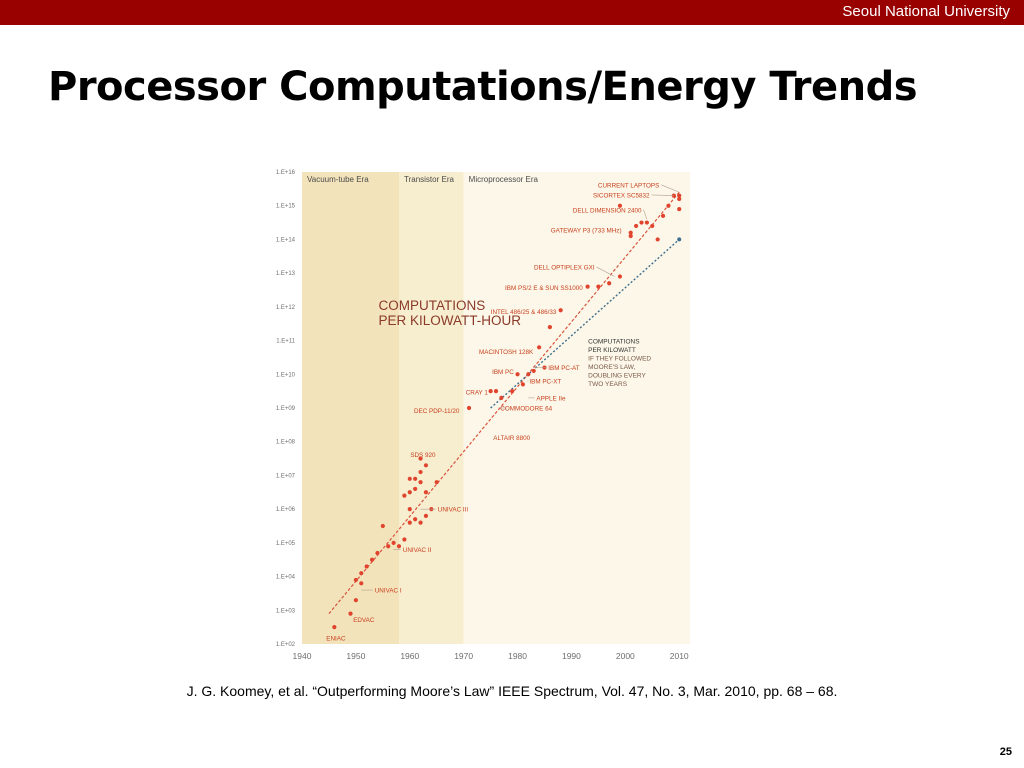 The image size is (1024, 768). Describe the element at coordinates (506, 352) in the screenshot. I see `annotation-label: MACINTOSH 128K` at that location.